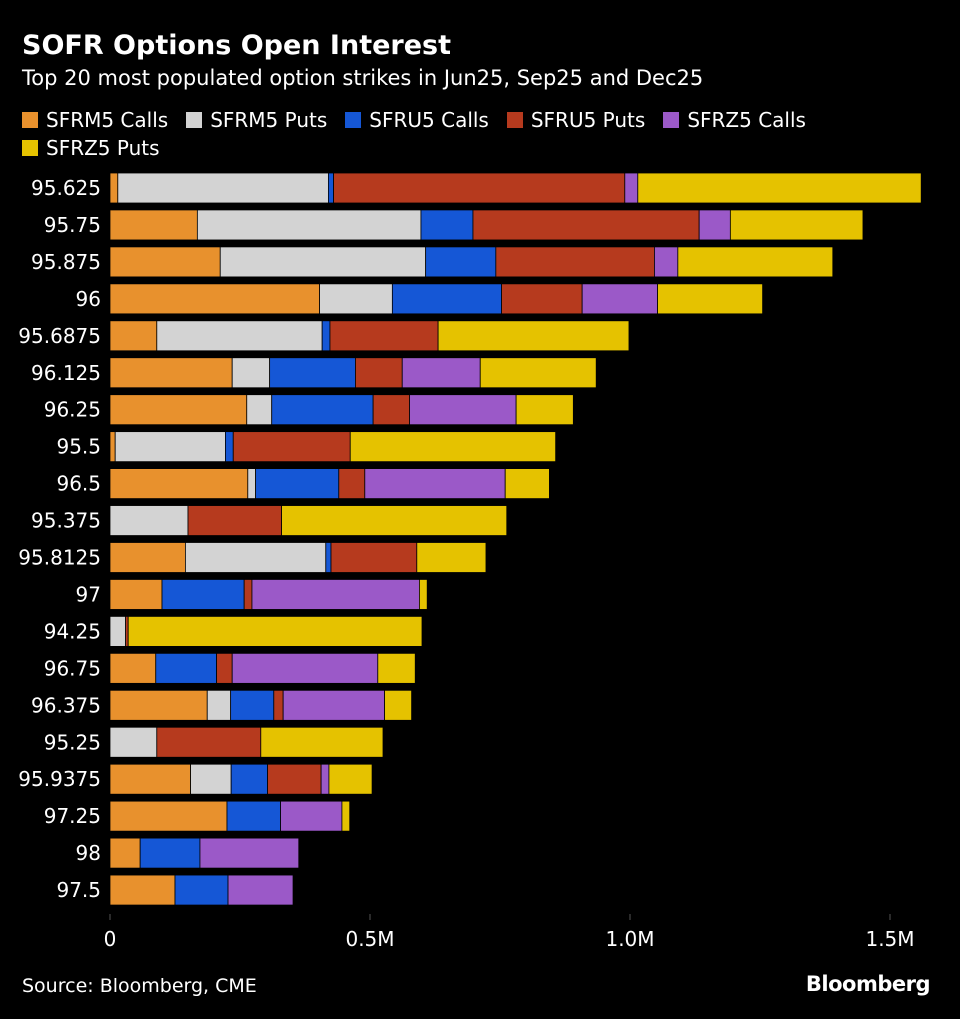 This screenshot has width=960, height=1019. Describe the element at coordinates (66, 373) in the screenshot. I see `category-label: 96.125` at that location.